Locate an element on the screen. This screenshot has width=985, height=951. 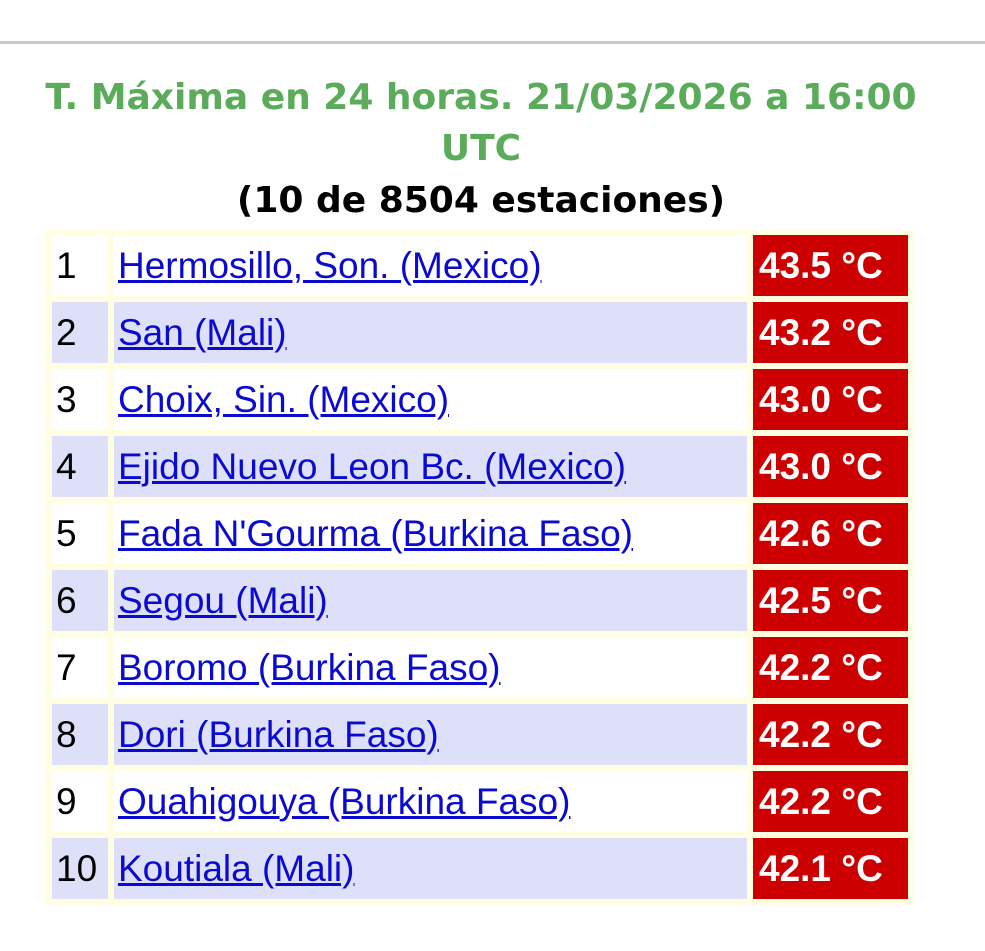
station-cell: Dori (Burkina Faso) is located at coordinates (430, 734).